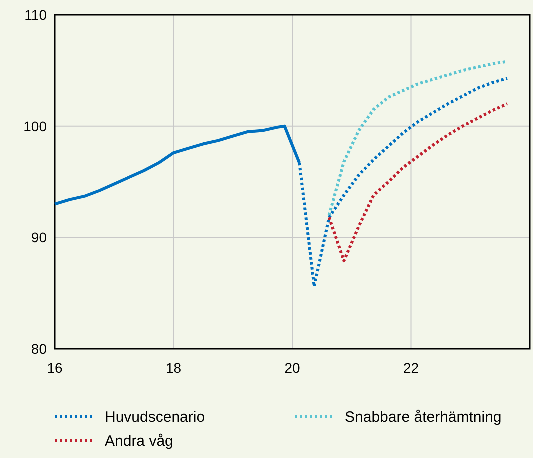  Describe the element at coordinates (423, 417) in the screenshot. I see `legend-label: Snabbare återhämtning` at that location.